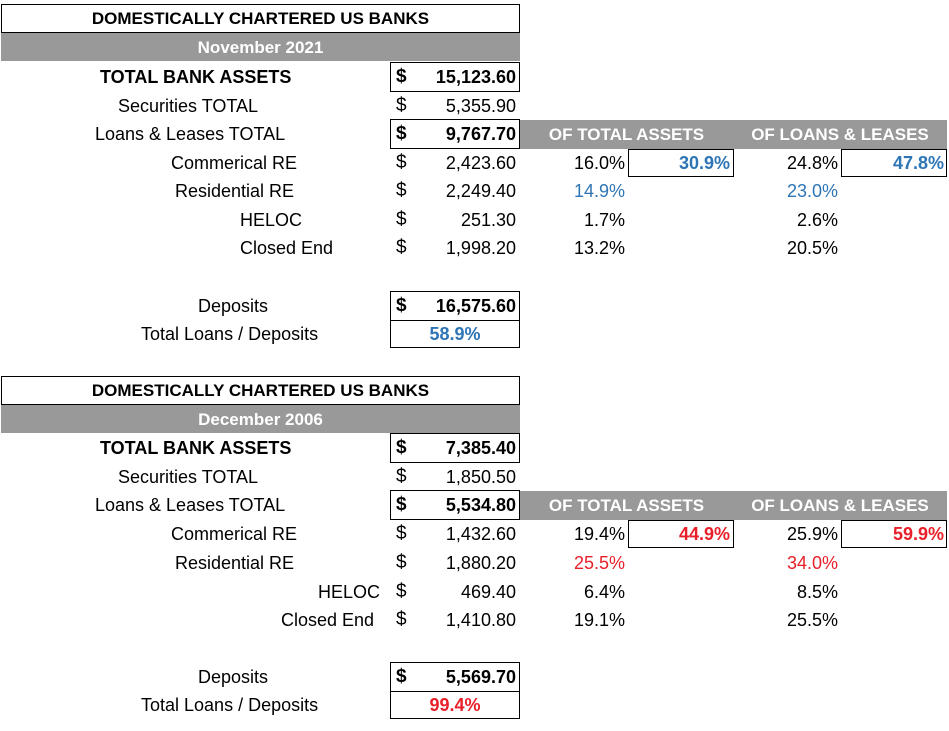 This screenshot has width=949, height=731. What do you see at coordinates (599, 191) in the screenshot?
I see `residential-re-pct-assets: 14.9%` at bounding box center [599, 191].